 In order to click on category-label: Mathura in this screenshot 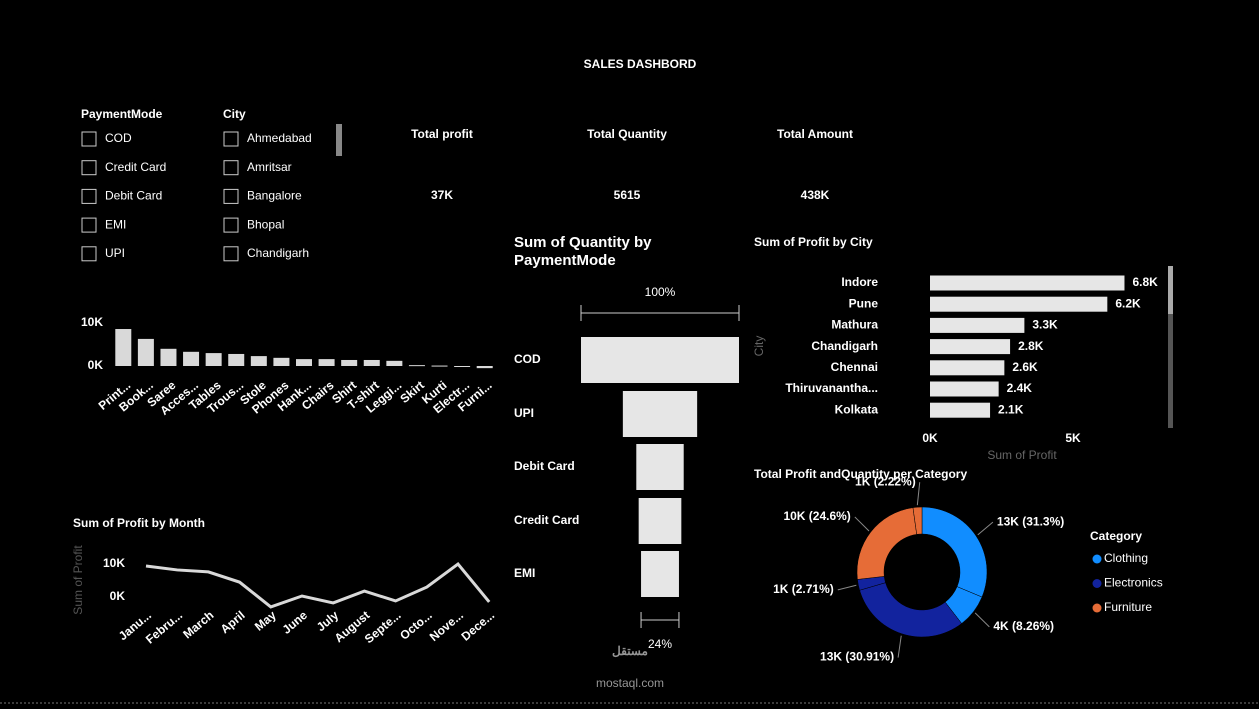, I will do `click(854, 325)`.